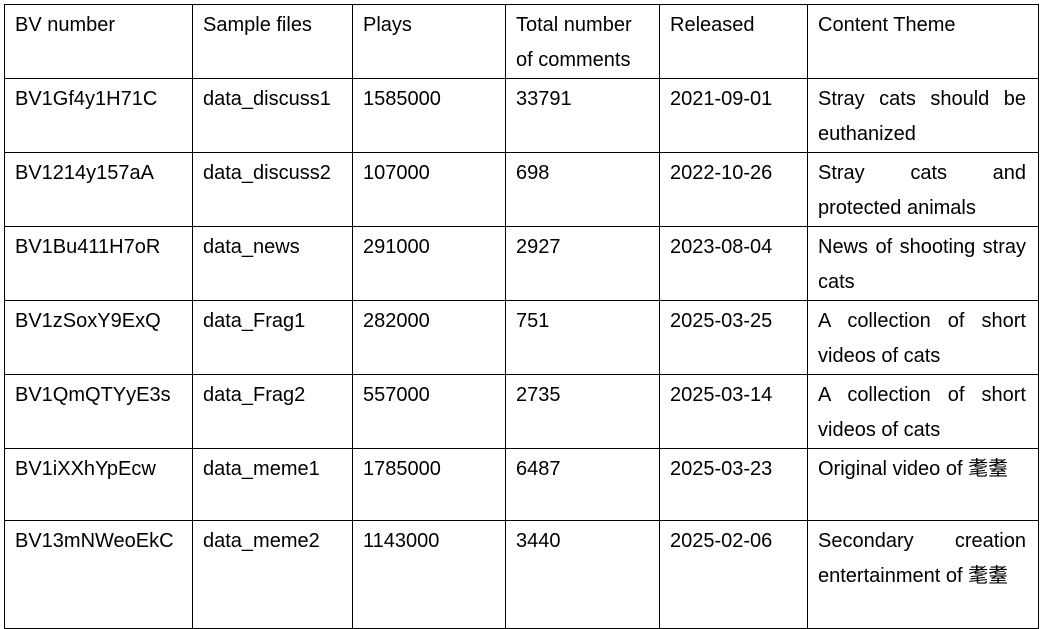 The height and width of the screenshot is (629, 1044). I want to click on cell-comments: 6487, so click(582, 484).